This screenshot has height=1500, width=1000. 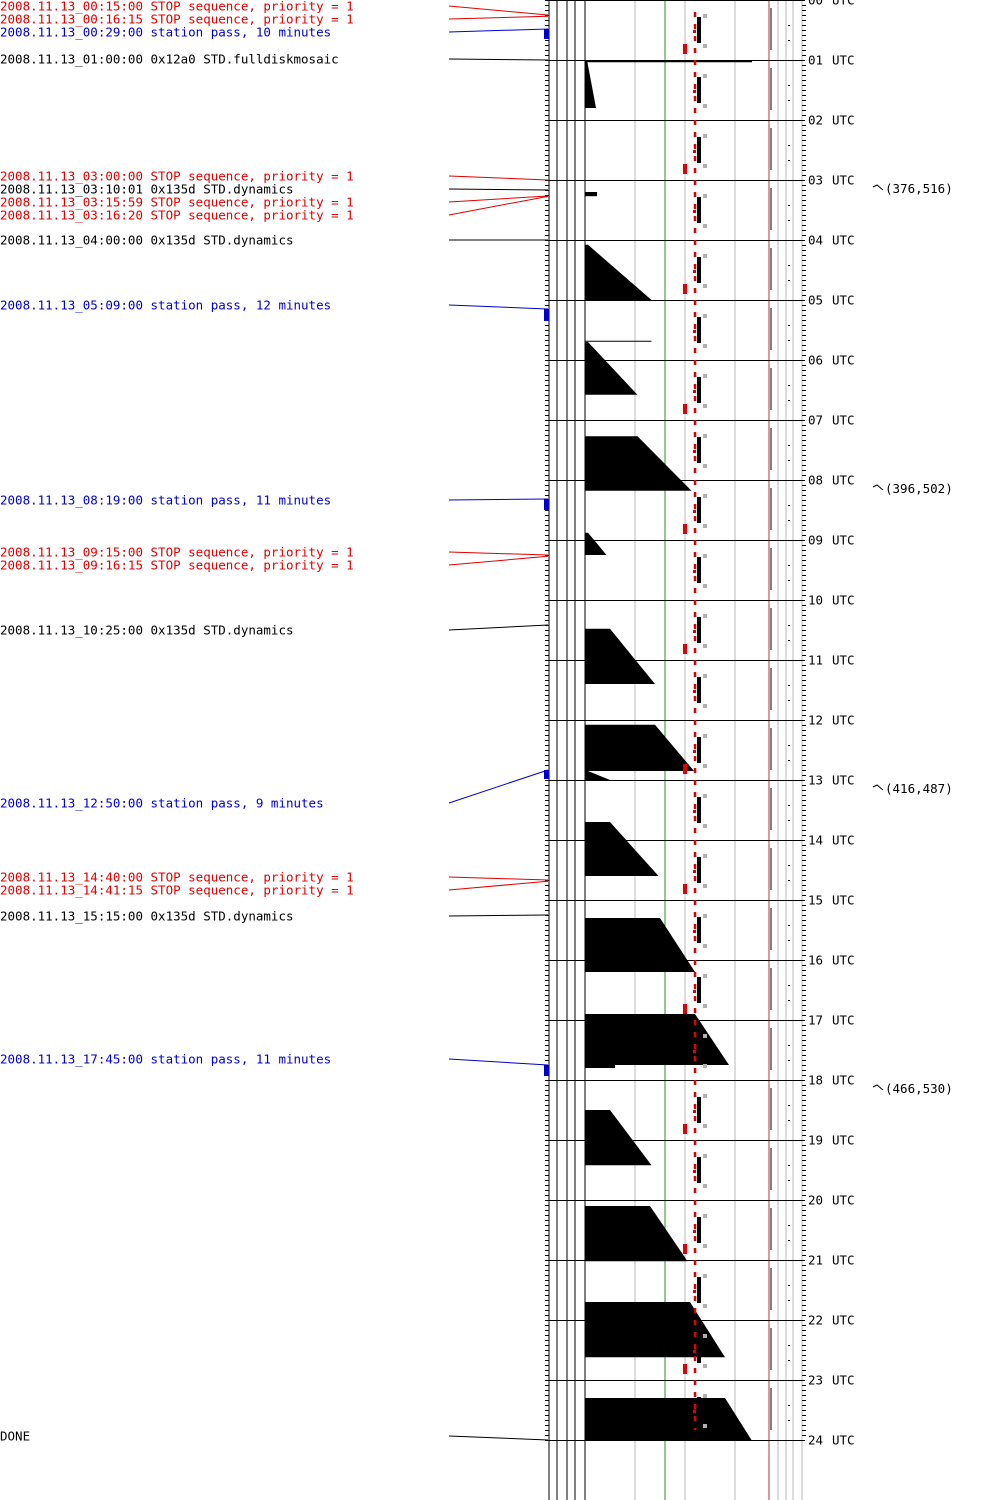 I want to click on hour-tick-label: 22, so click(x=815, y=1320).